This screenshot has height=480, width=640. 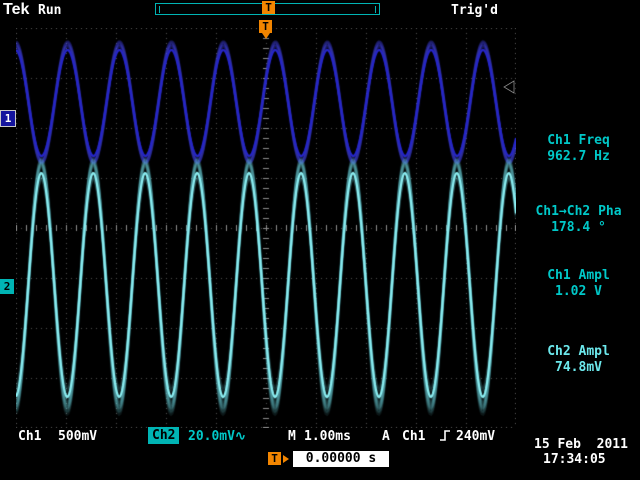 I want to click on measurement-label: Ch1 Freq, so click(x=578, y=140).